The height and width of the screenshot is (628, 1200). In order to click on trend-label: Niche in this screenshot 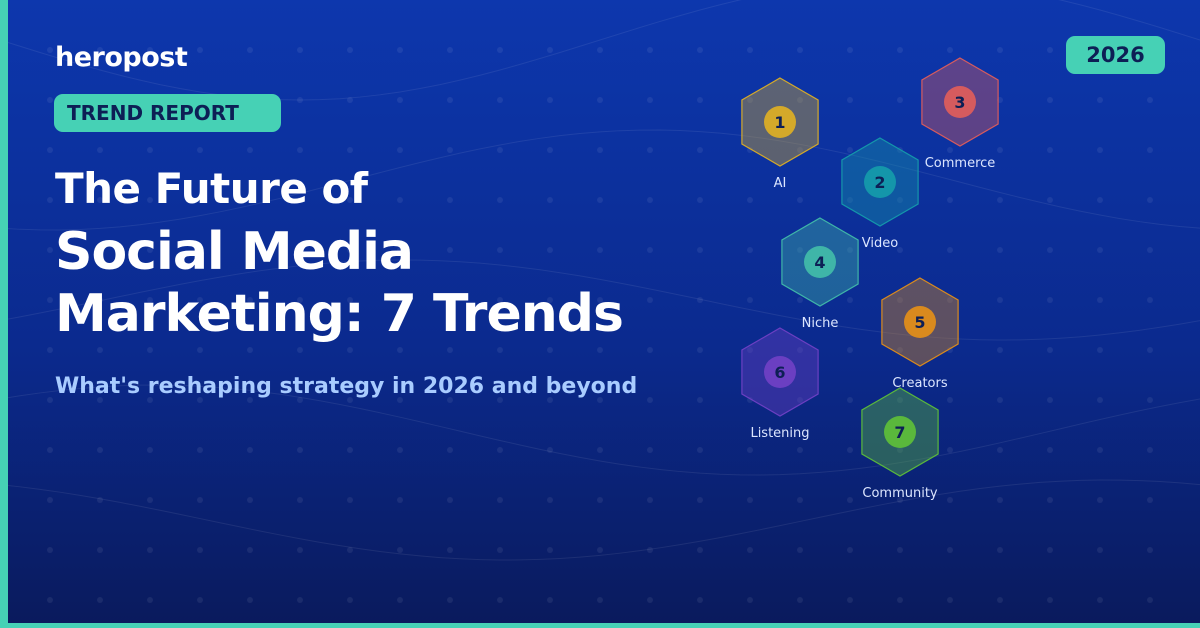, I will do `click(820, 323)`.